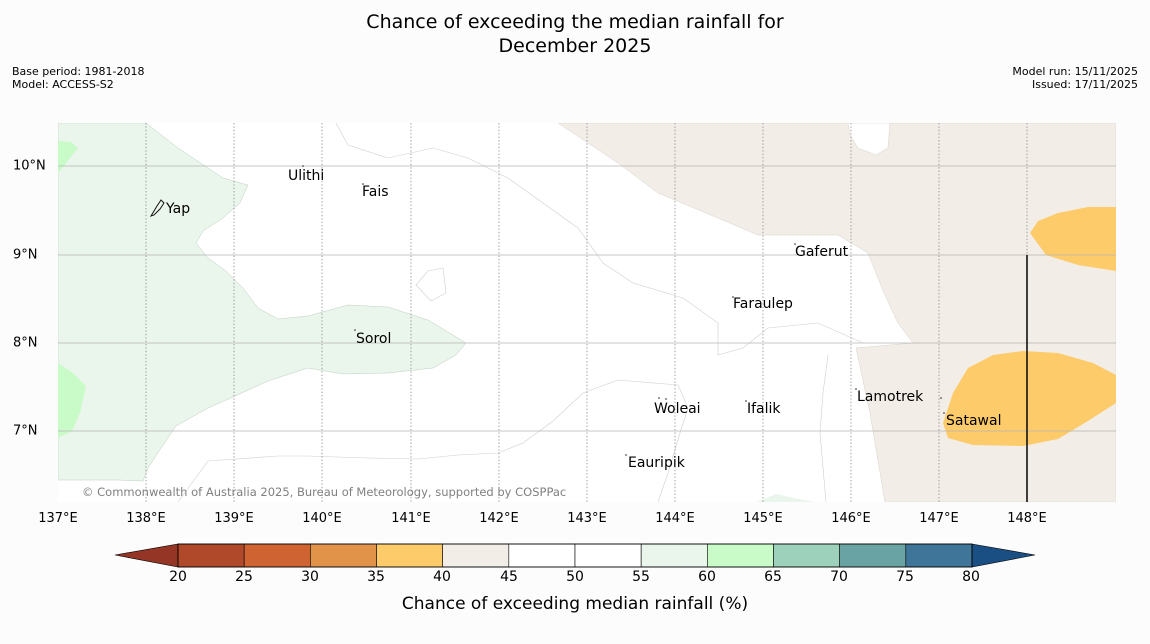 Image resolution: width=1150 pixels, height=644 pixels. What do you see at coordinates (575, 577) in the screenshot?
I see `colorbar-tick-50: 50` at bounding box center [575, 577].